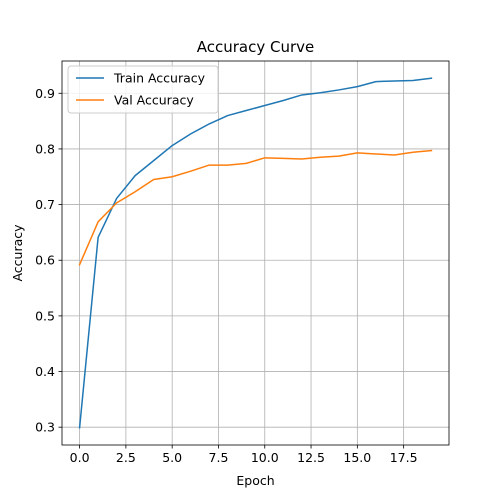 The image size is (500, 500). Describe the element at coordinates (45, 427) in the screenshot. I see `y-tick-label: 0.3` at that location.